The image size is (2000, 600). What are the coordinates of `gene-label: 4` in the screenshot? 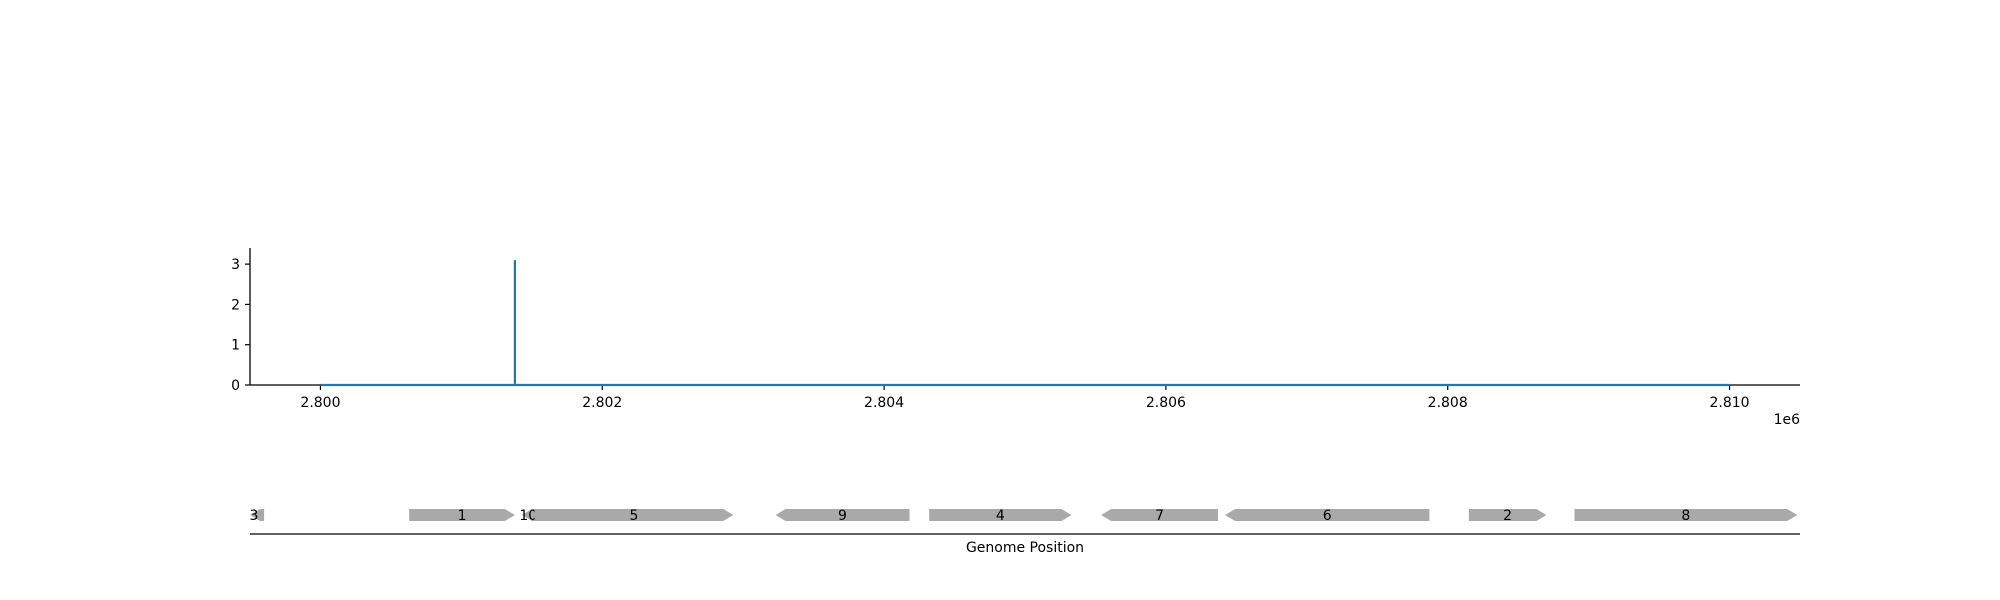 It's located at (1000, 516).